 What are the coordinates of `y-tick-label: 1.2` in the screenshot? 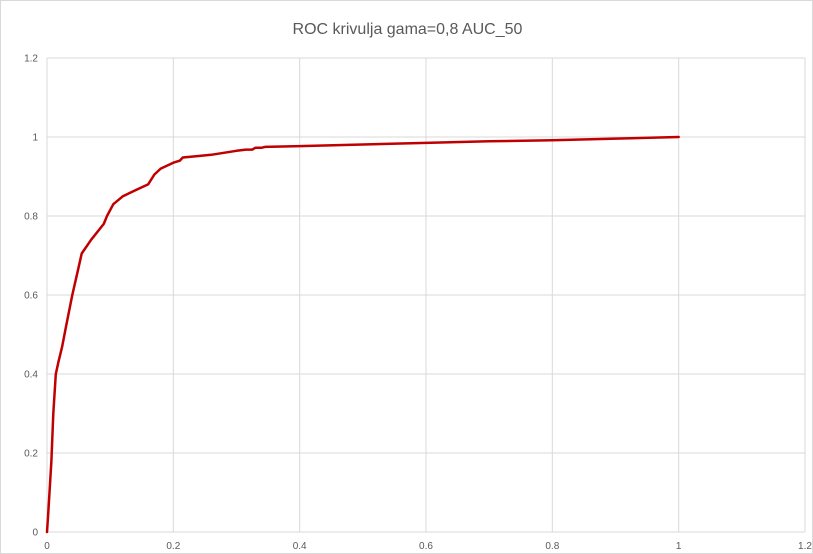 It's located at (31, 59).